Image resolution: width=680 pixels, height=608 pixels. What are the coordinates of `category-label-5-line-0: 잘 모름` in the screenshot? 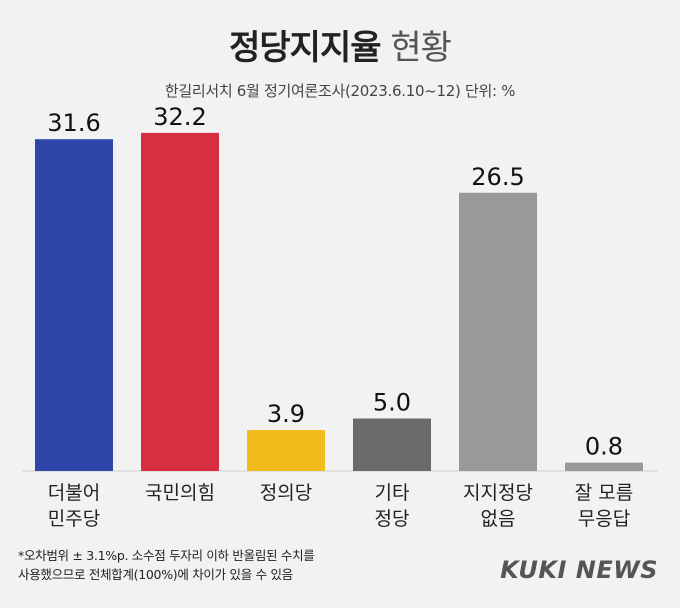 It's located at (604, 493).